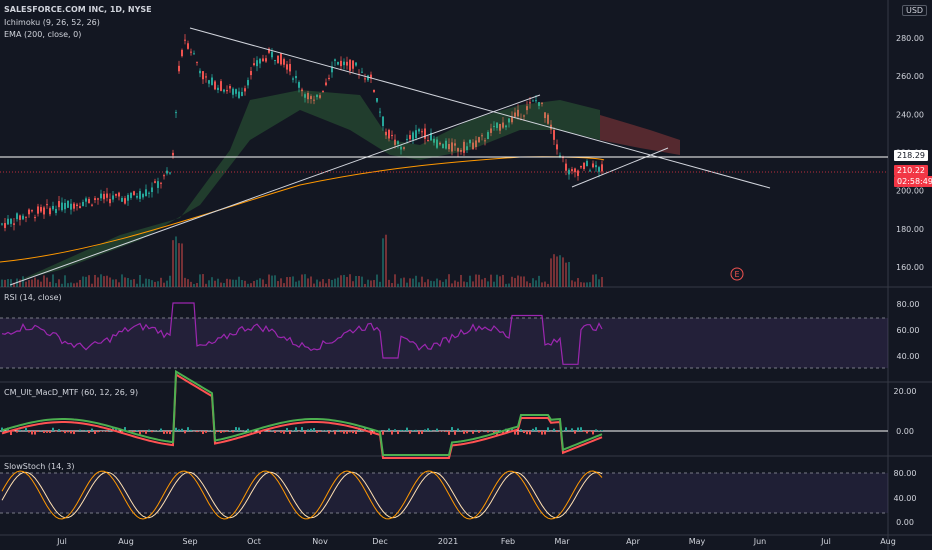 The height and width of the screenshot is (550, 932). Describe the element at coordinates (33, 297) in the screenshot. I see `rsi-label: RSI (14, close)` at that location.